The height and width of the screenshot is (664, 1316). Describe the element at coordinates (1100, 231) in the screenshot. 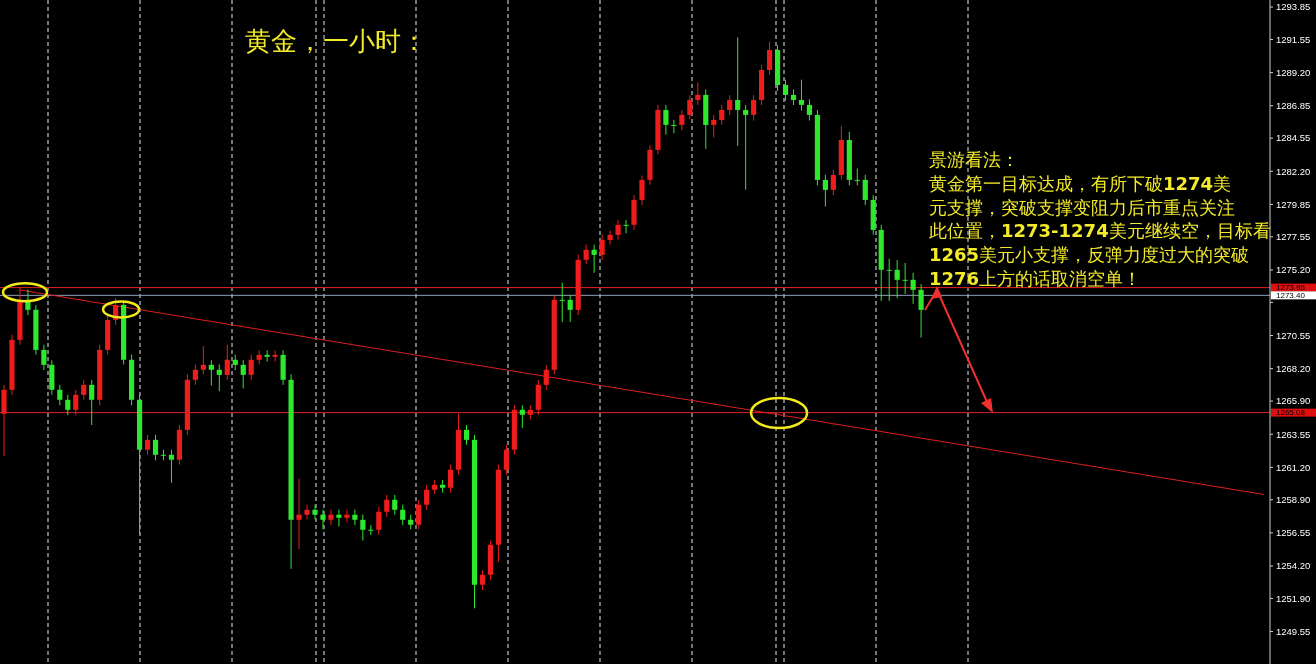

I see `annotation: 此位置，1273-1274美元继续空，目标看` at that location.